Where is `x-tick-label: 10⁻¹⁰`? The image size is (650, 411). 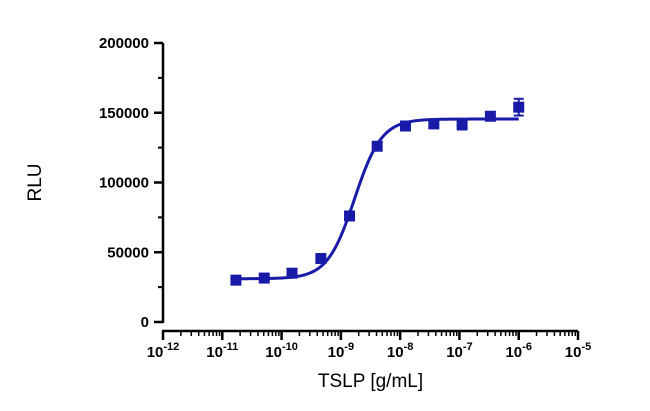
x-tick-label: 10⁻¹⁰ is located at coordinates (281, 351).